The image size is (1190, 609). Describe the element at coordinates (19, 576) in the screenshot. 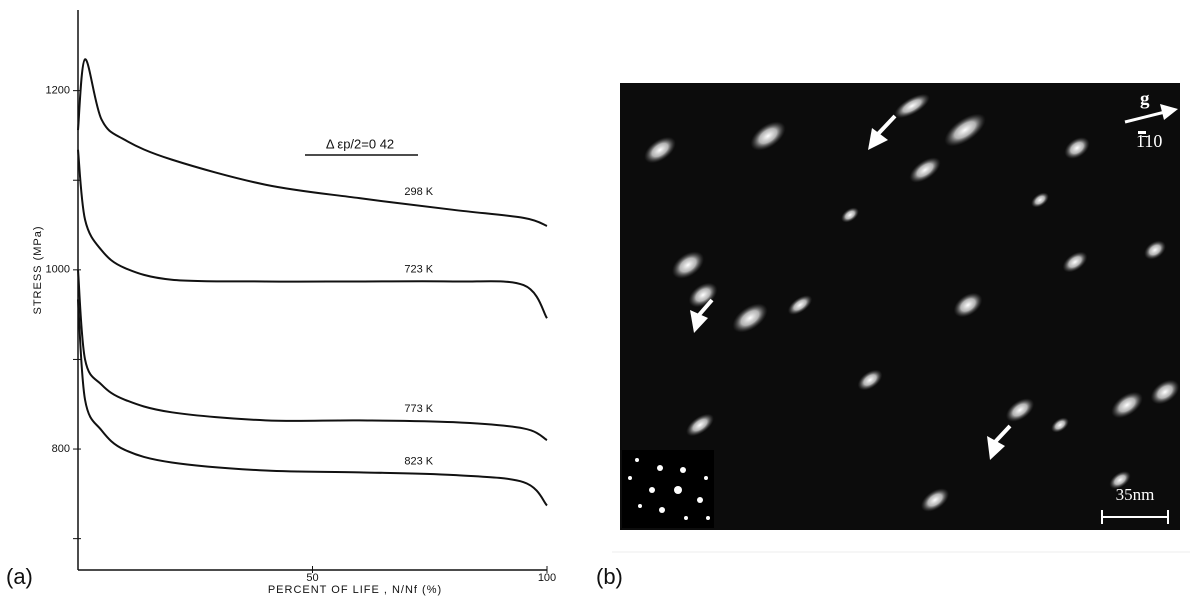

I see `panel-label: (a)` at that location.